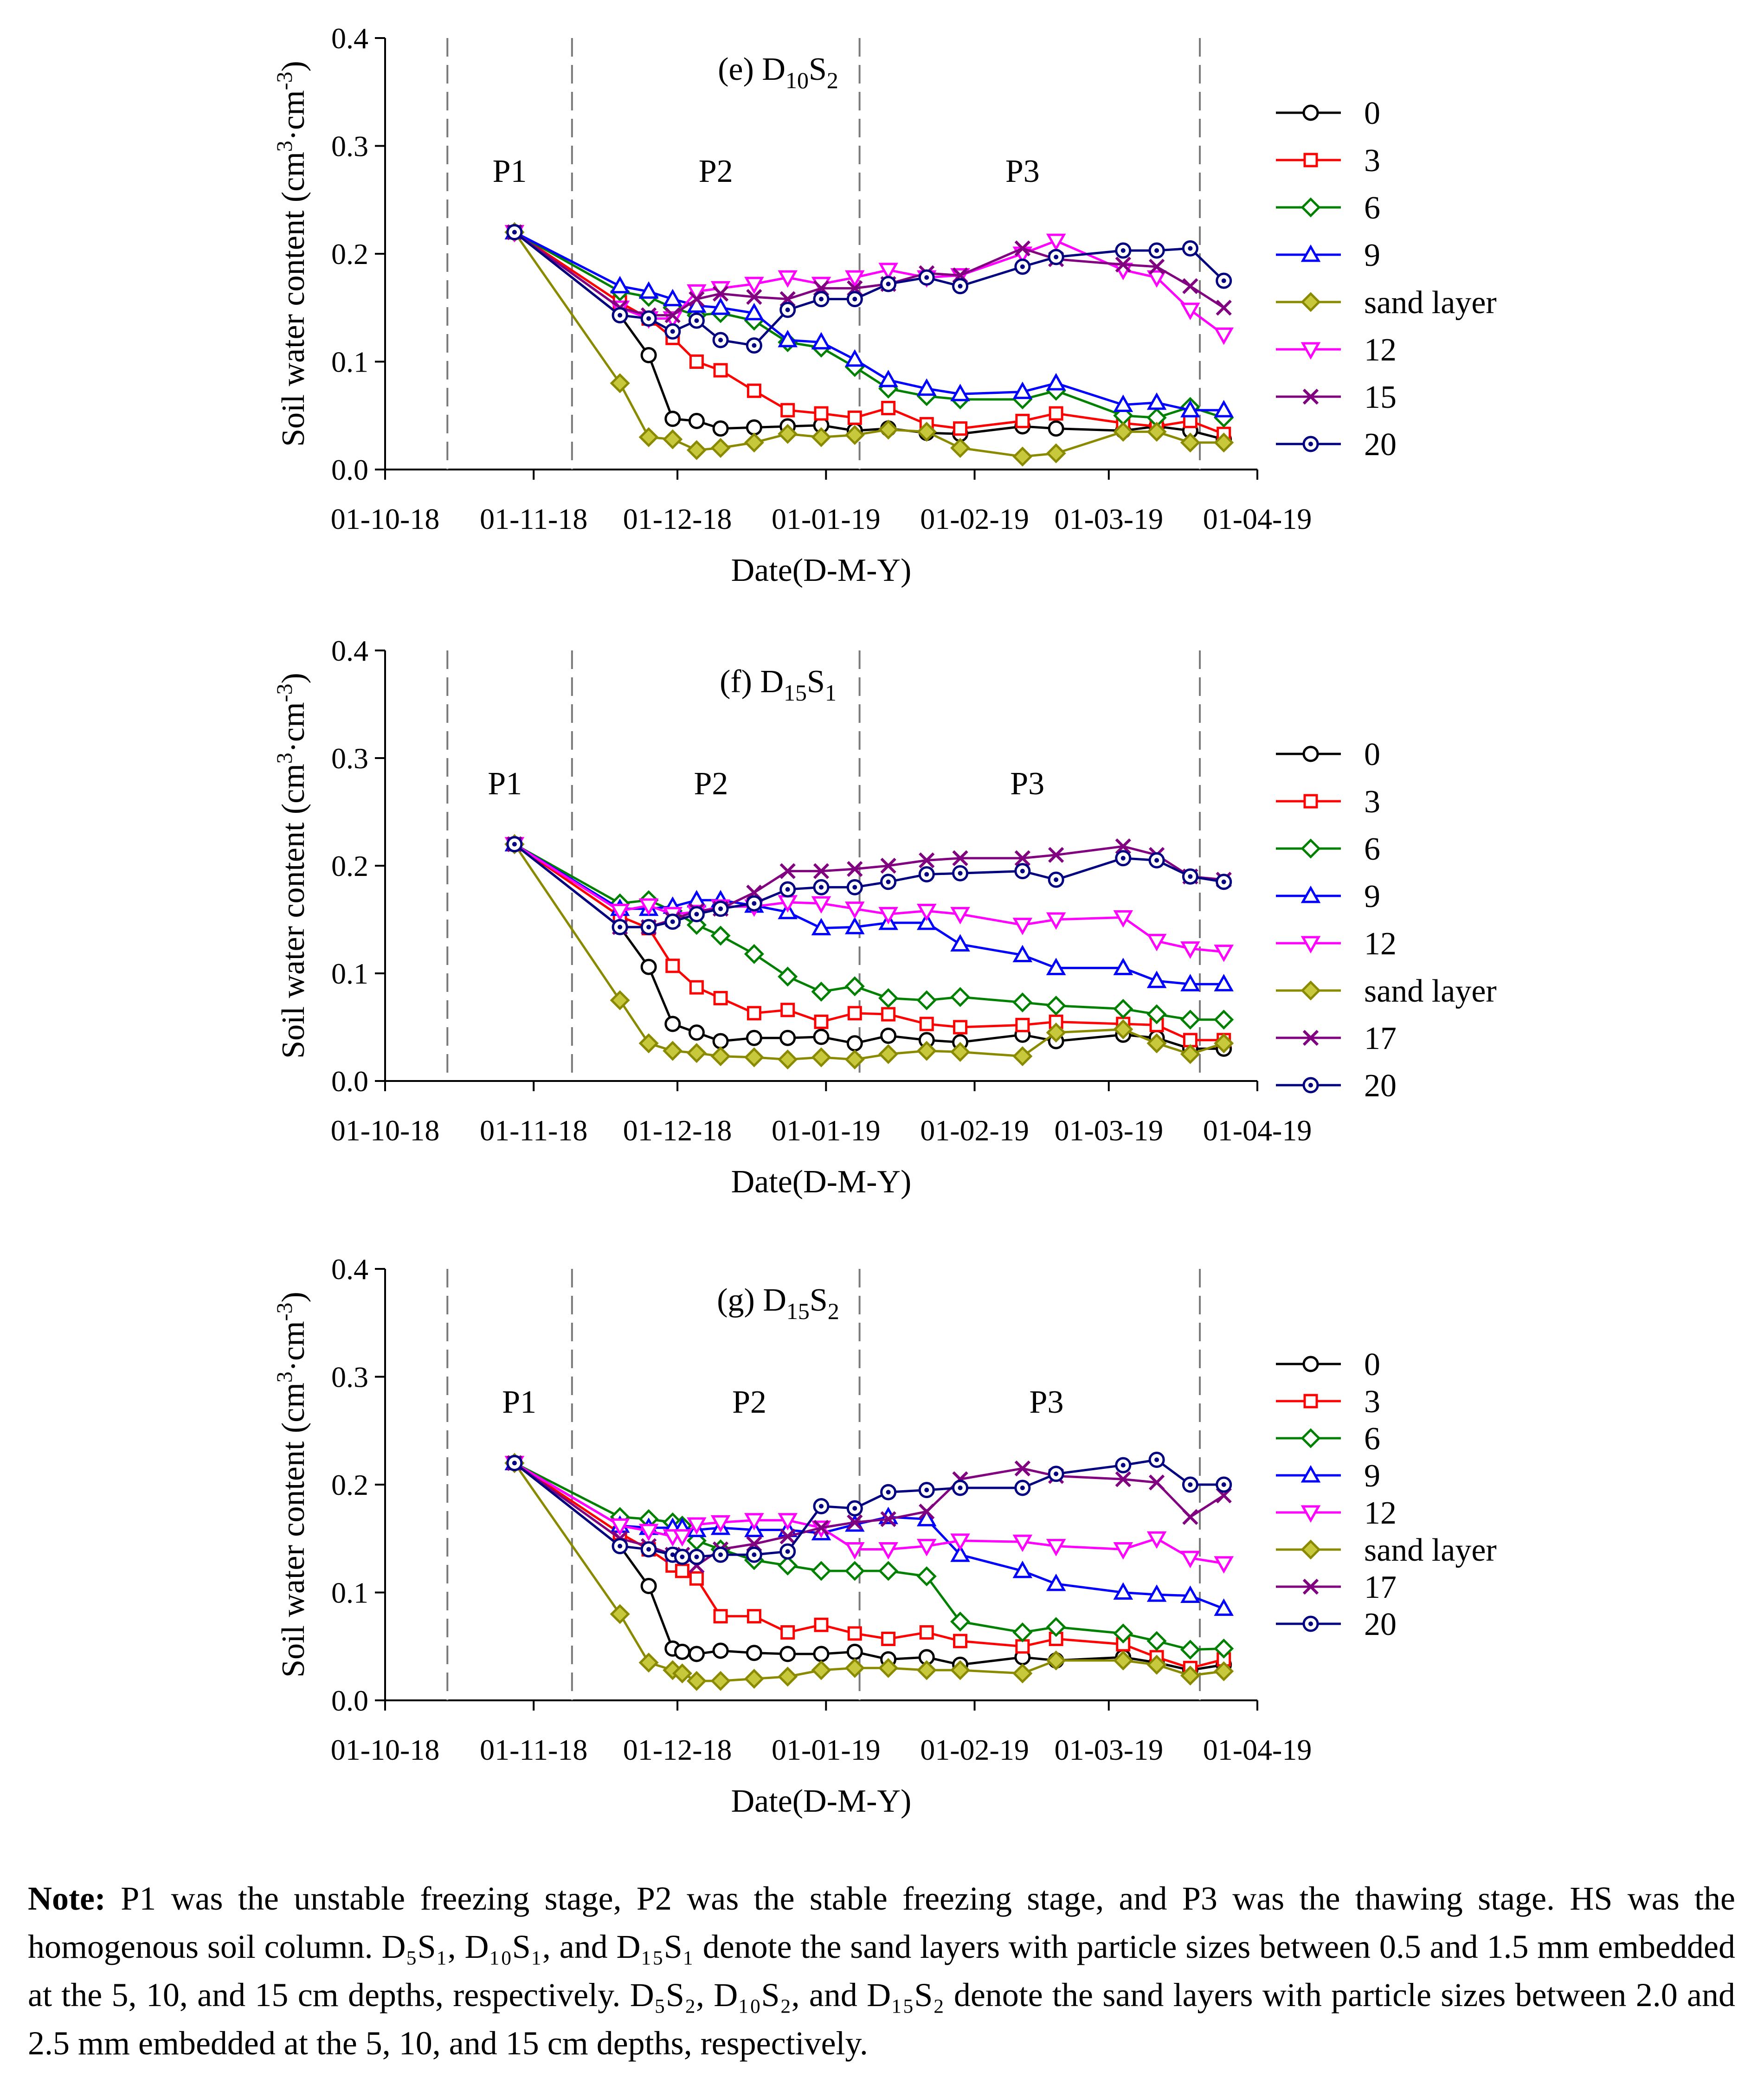  What do you see at coordinates (350, 469) in the screenshot?
I see `y-tick-label: 0.0` at bounding box center [350, 469].